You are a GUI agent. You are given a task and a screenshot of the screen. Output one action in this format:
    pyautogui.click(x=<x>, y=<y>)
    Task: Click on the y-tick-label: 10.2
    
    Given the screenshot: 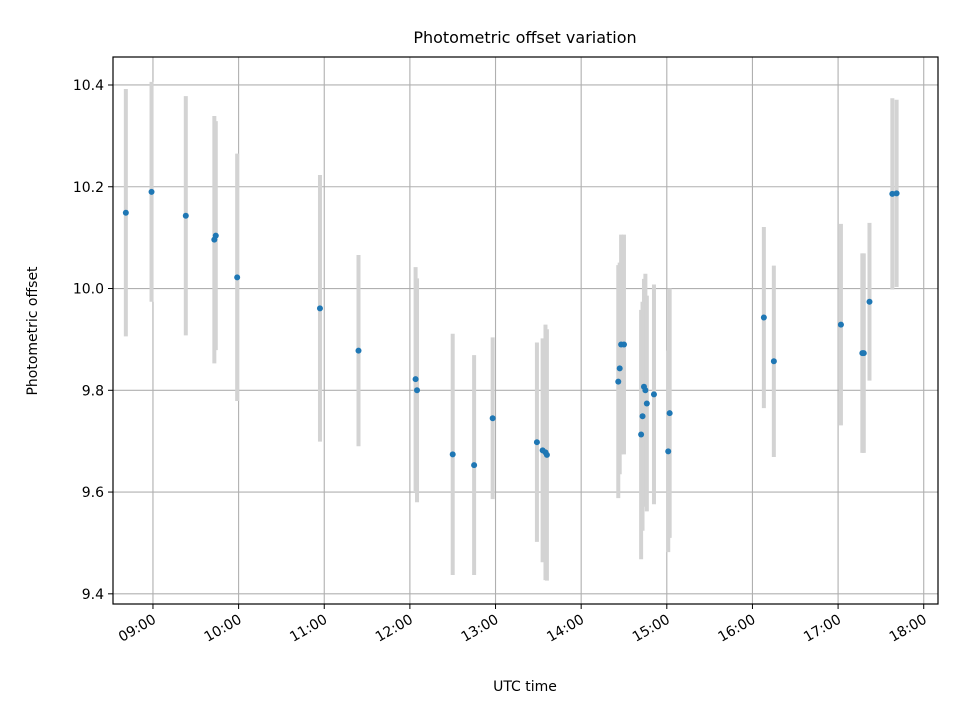 What is the action you would take?
    pyautogui.click(x=88, y=188)
    